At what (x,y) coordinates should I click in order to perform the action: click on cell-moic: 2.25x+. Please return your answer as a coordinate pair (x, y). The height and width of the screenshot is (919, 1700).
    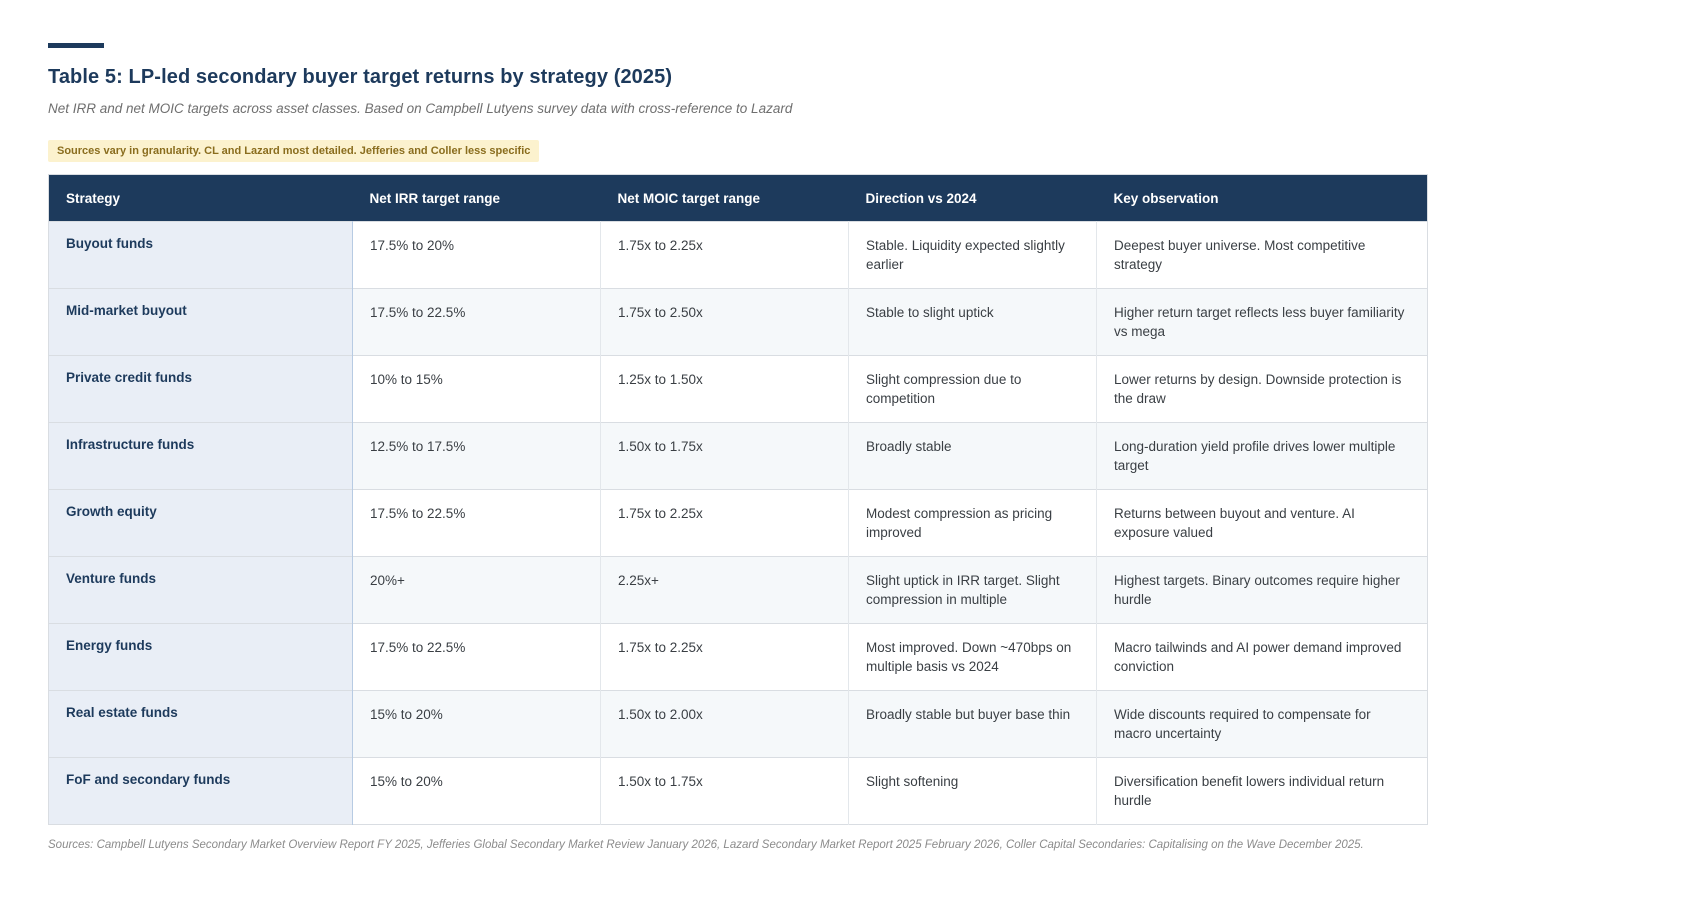
    Looking at the image, I should click on (724, 590).